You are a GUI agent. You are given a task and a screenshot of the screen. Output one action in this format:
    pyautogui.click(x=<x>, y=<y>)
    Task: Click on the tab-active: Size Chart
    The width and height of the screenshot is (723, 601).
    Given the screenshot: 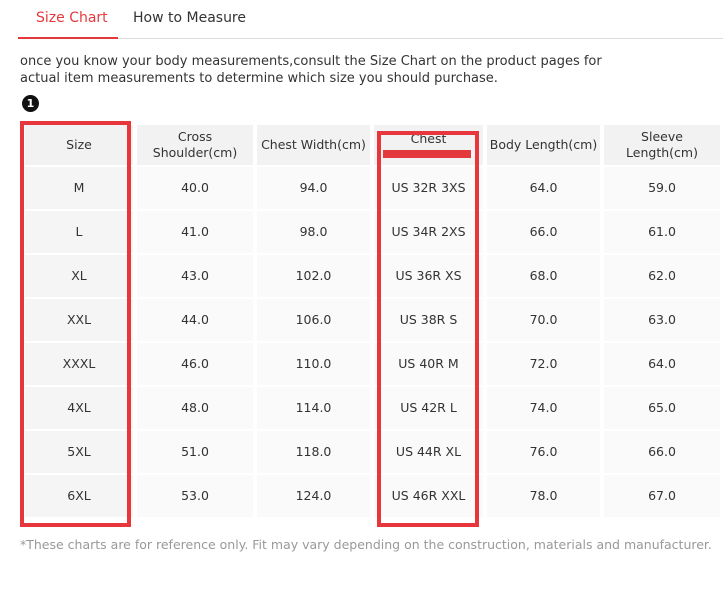 What is the action you would take?
    pyautogui.click(x=72, y=18)
    